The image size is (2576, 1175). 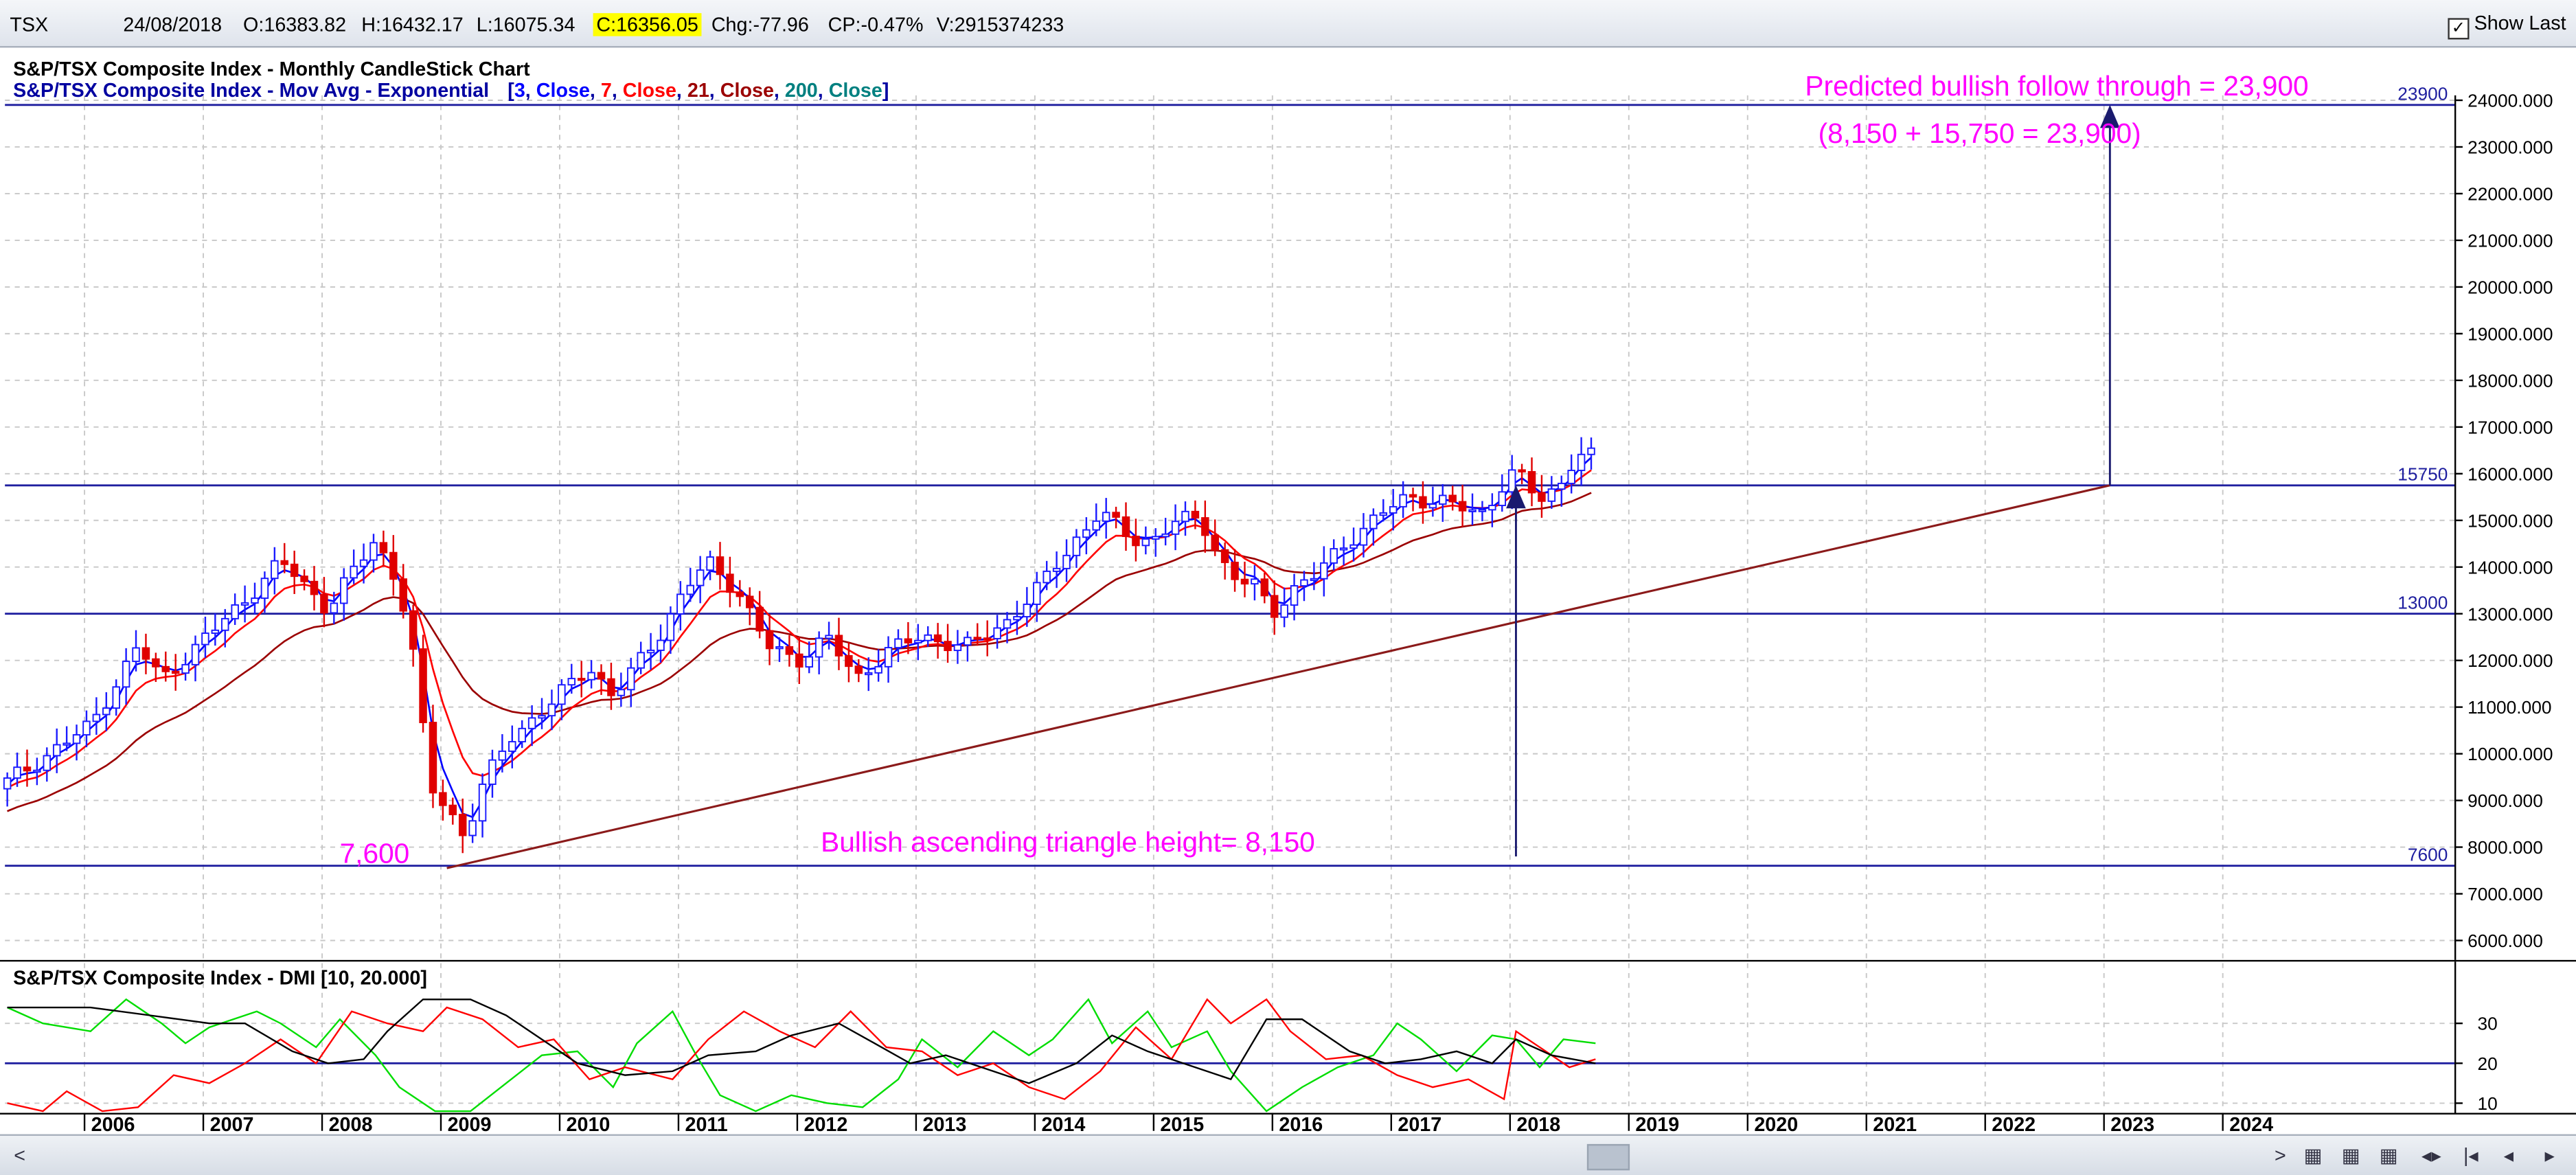 What do you see at coordinates (2507, 26) in the screenshot?
I see `show-last-checkbox: ✓ Show Last` at bounding box center [2507, 26].